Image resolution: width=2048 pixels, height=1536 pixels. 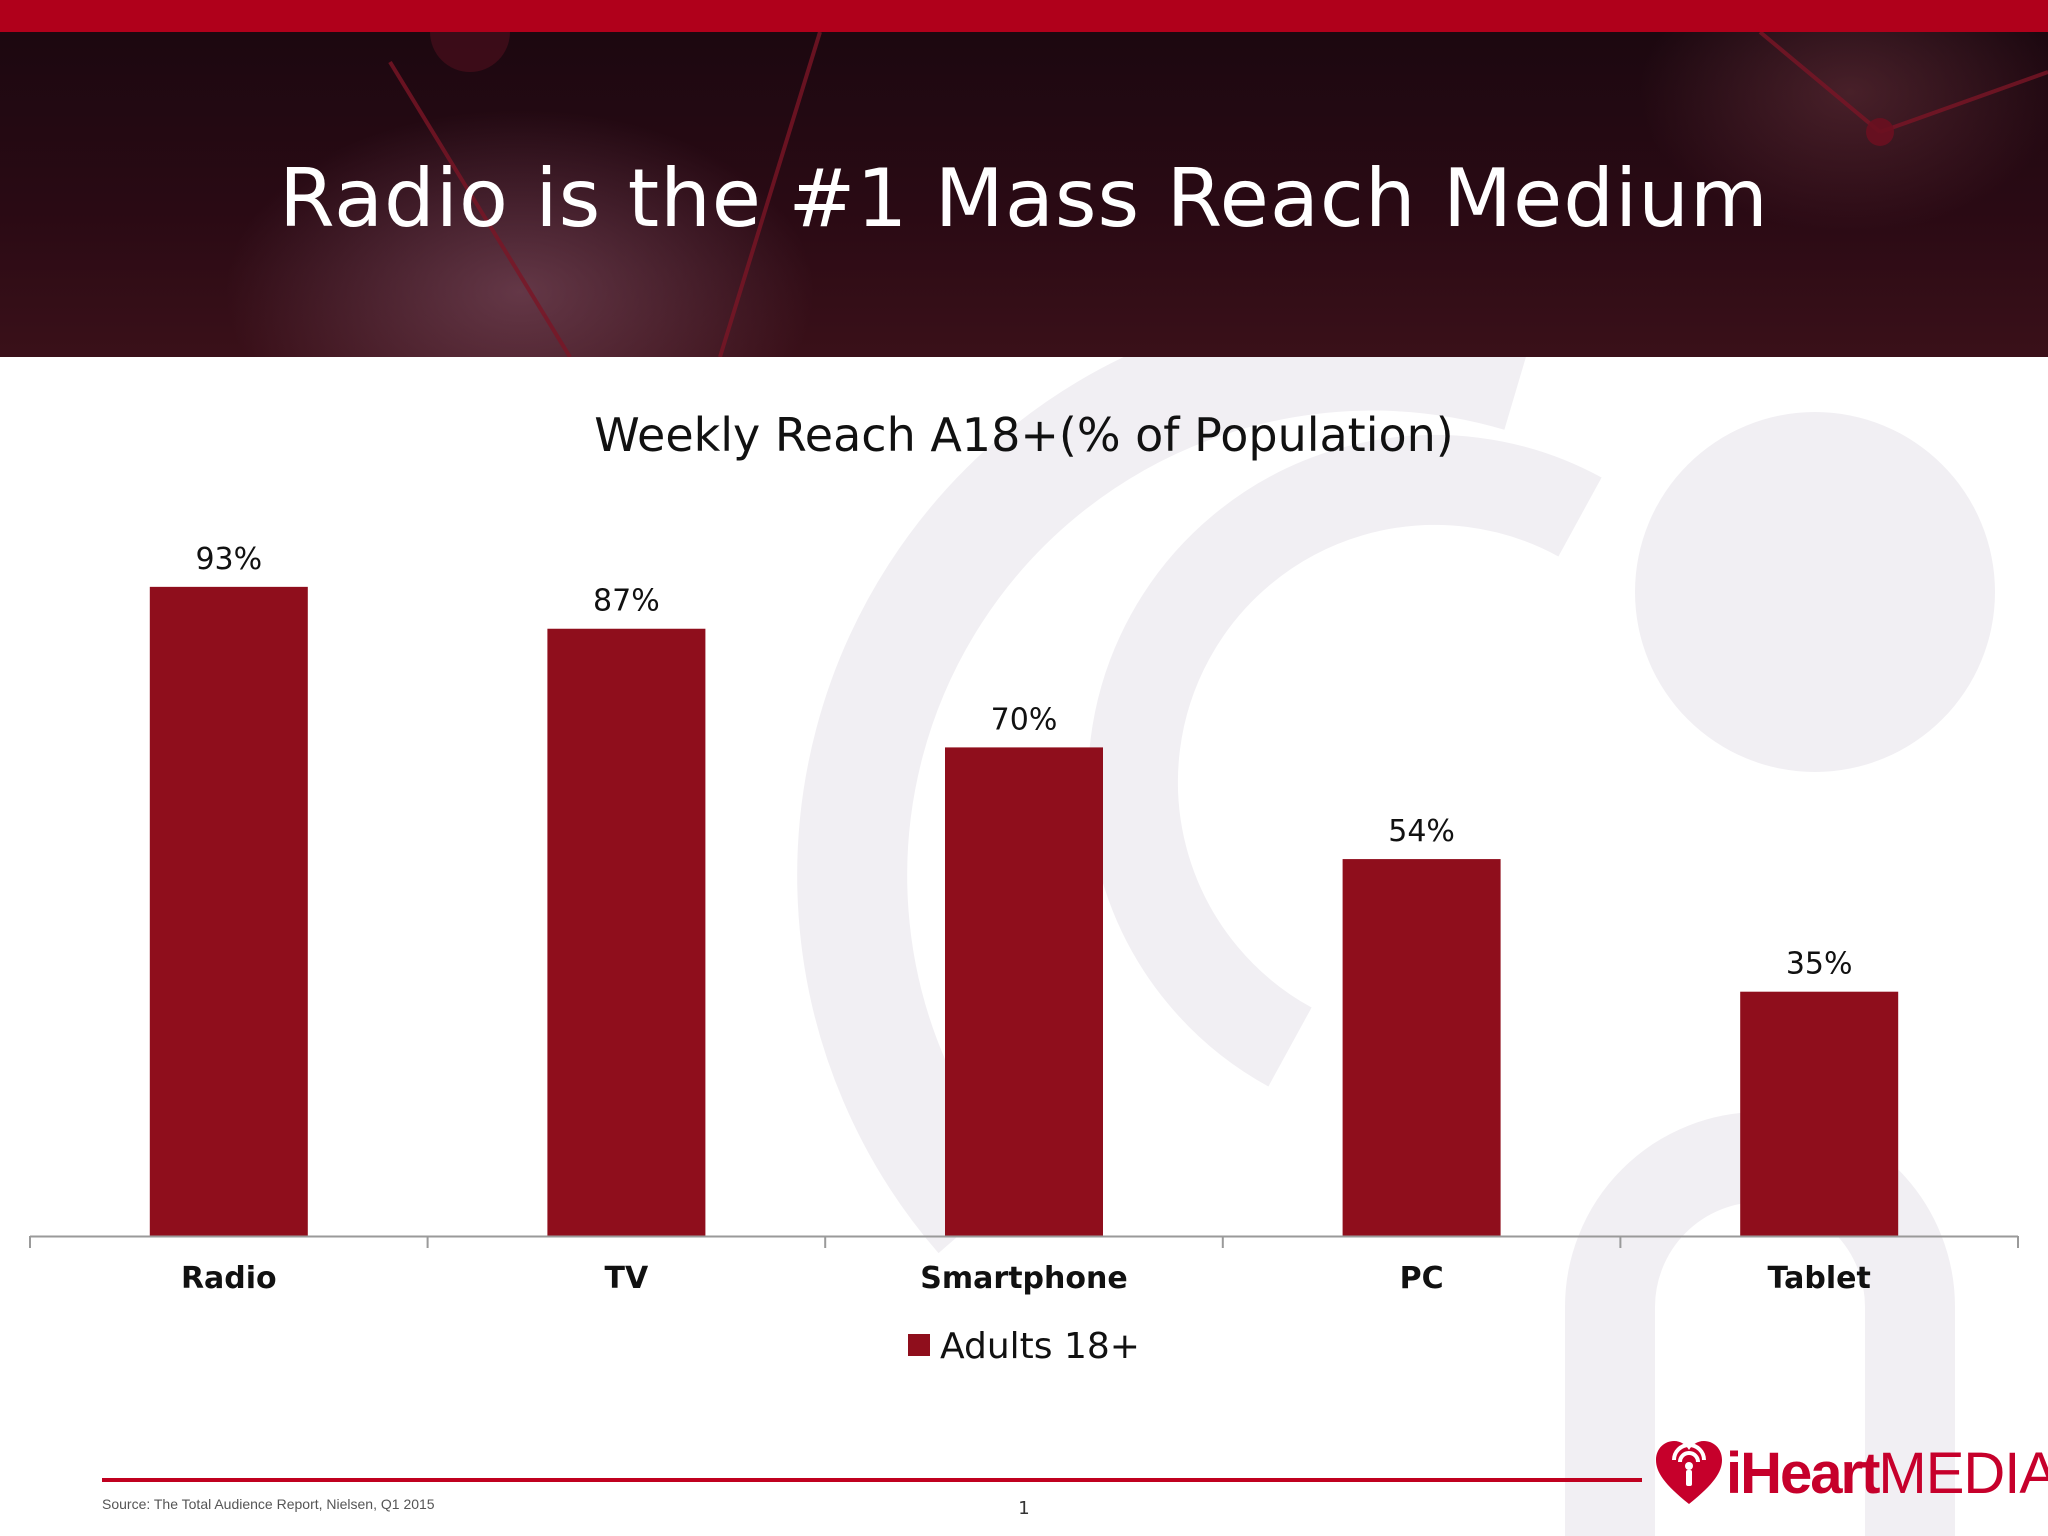 What do you see at coordinates (1024, 1508) in the screenshot?
I see `page-number: 1` at bounding box center [1024, 1508].